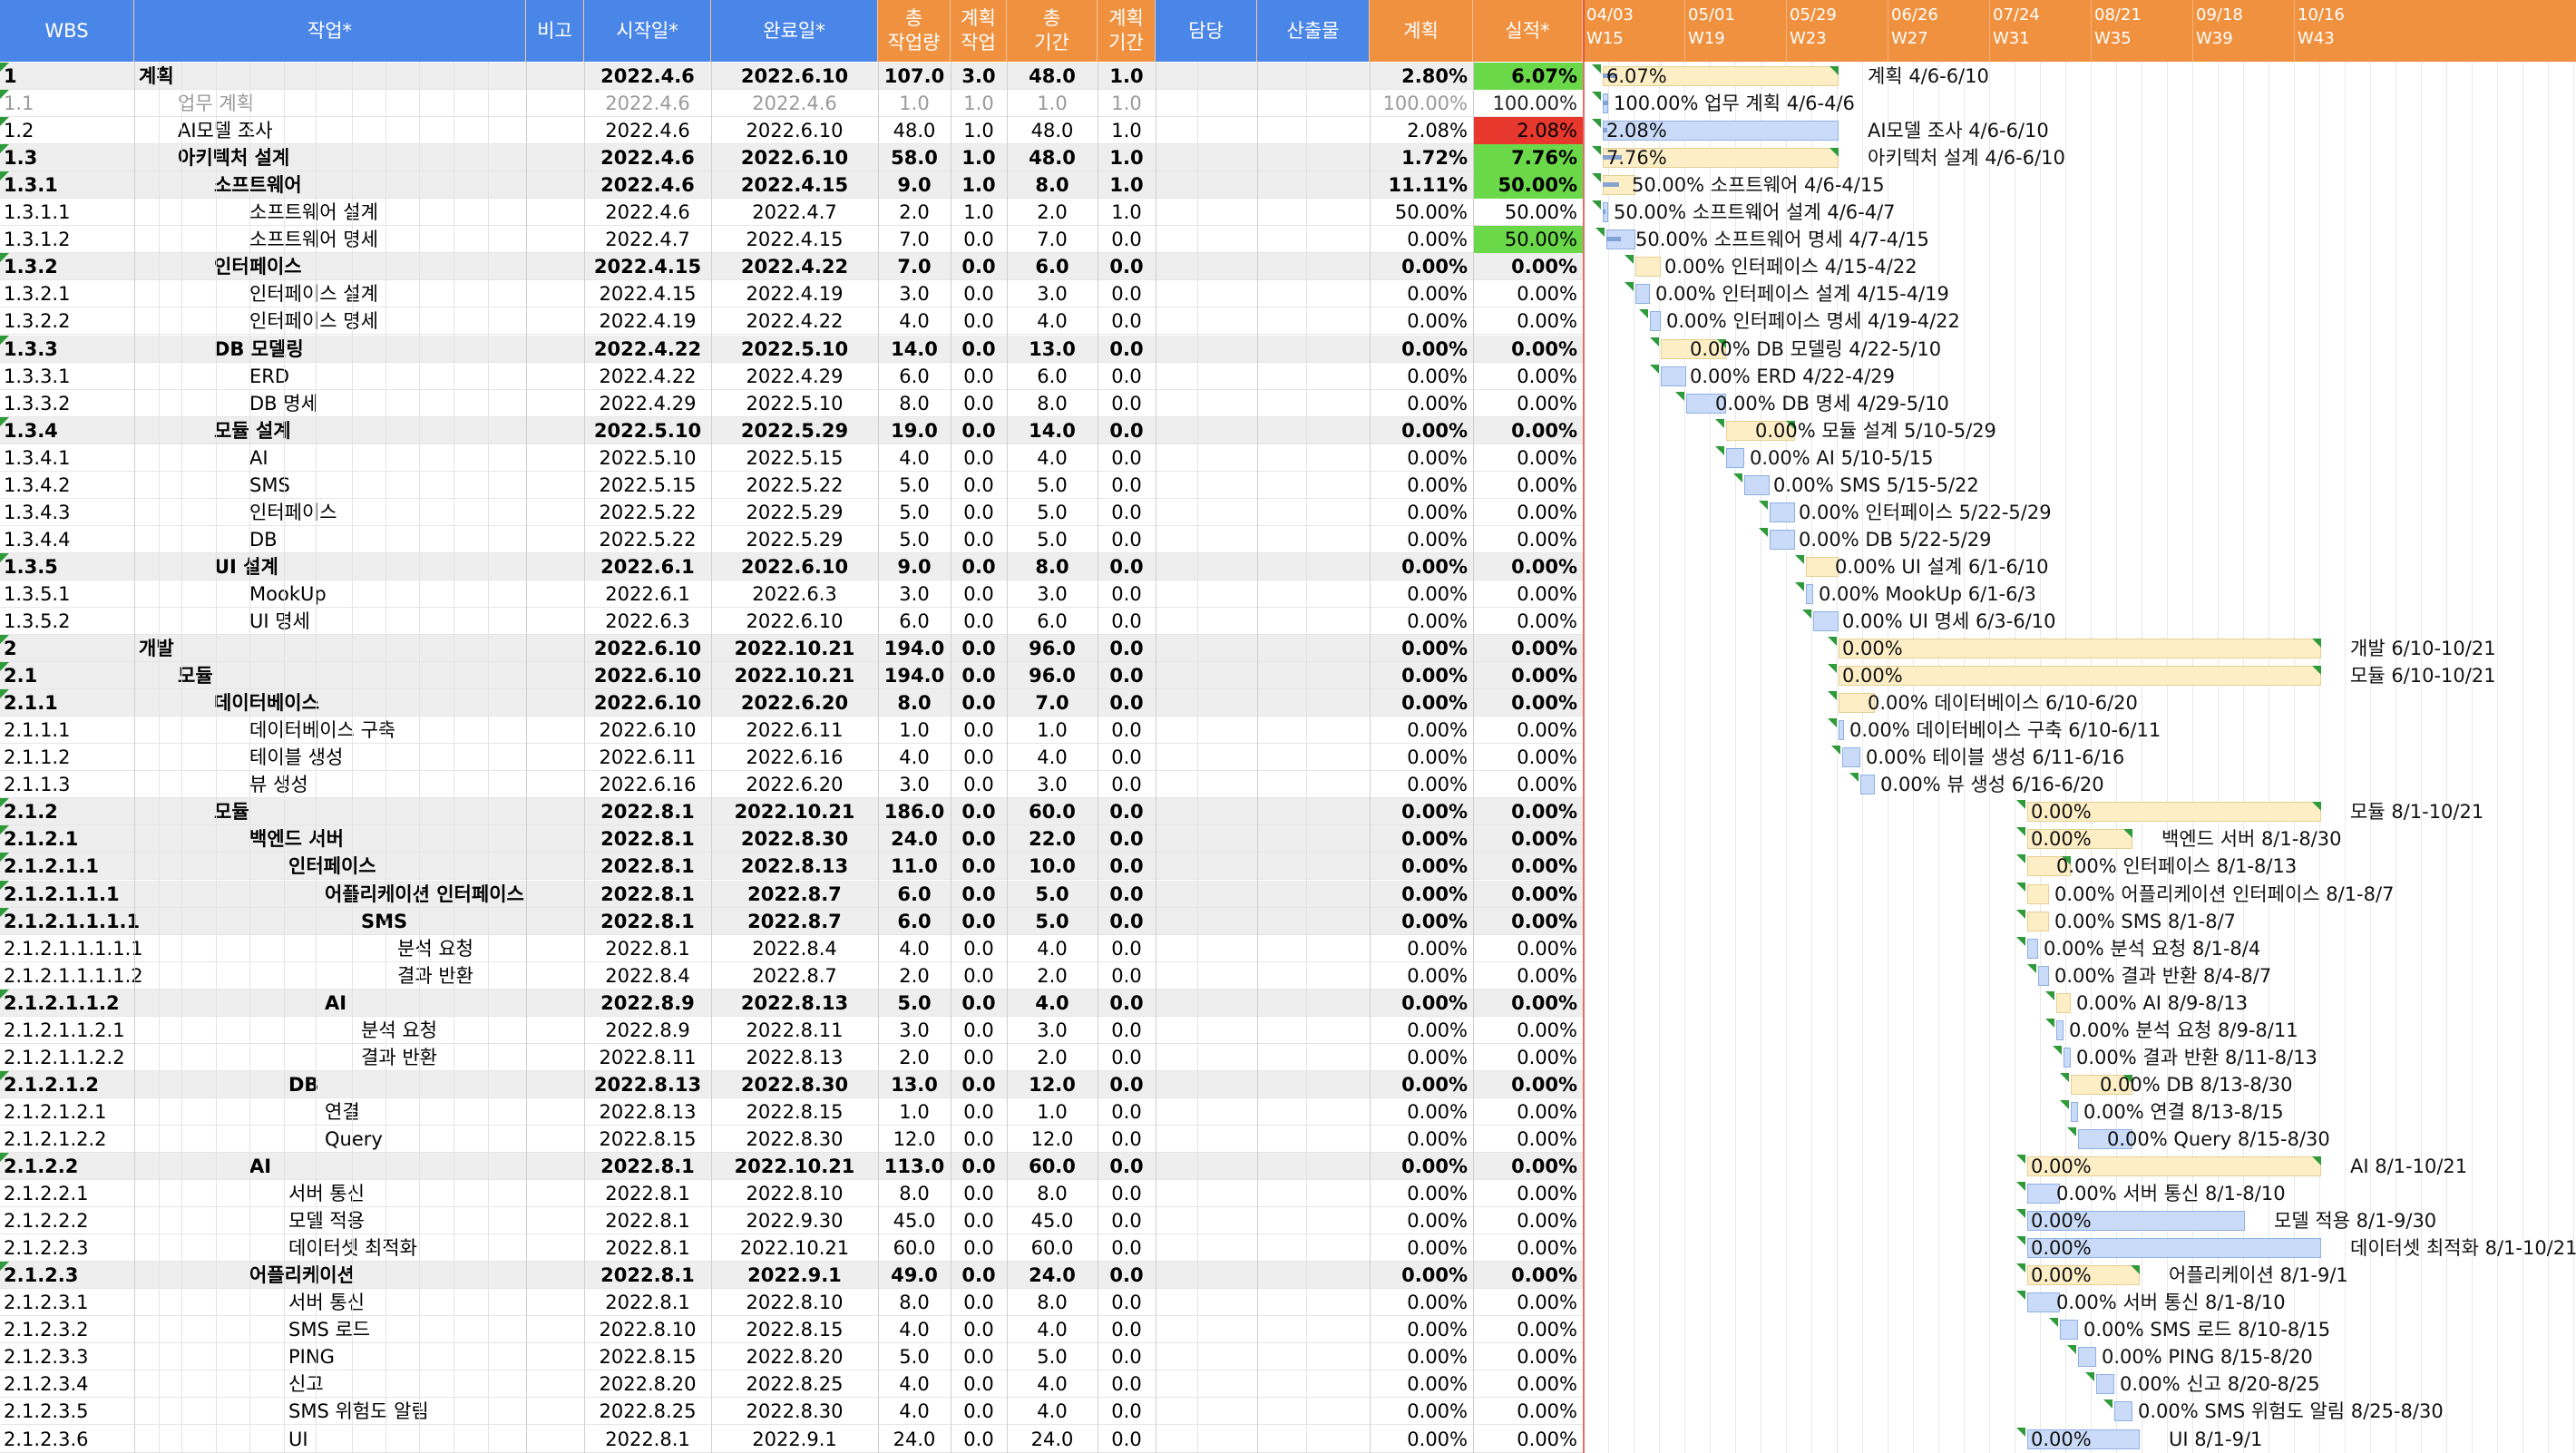 This screenshot has height=1453, width=2576. I want to click on end-date-cell: 2022.4.29, so click(795, 376).